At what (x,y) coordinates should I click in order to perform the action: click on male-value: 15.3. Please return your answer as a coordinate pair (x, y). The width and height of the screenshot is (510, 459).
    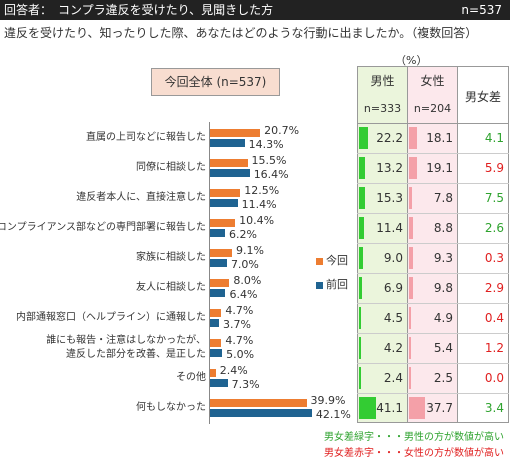
    Looking at the image, I should click on (389, 198).